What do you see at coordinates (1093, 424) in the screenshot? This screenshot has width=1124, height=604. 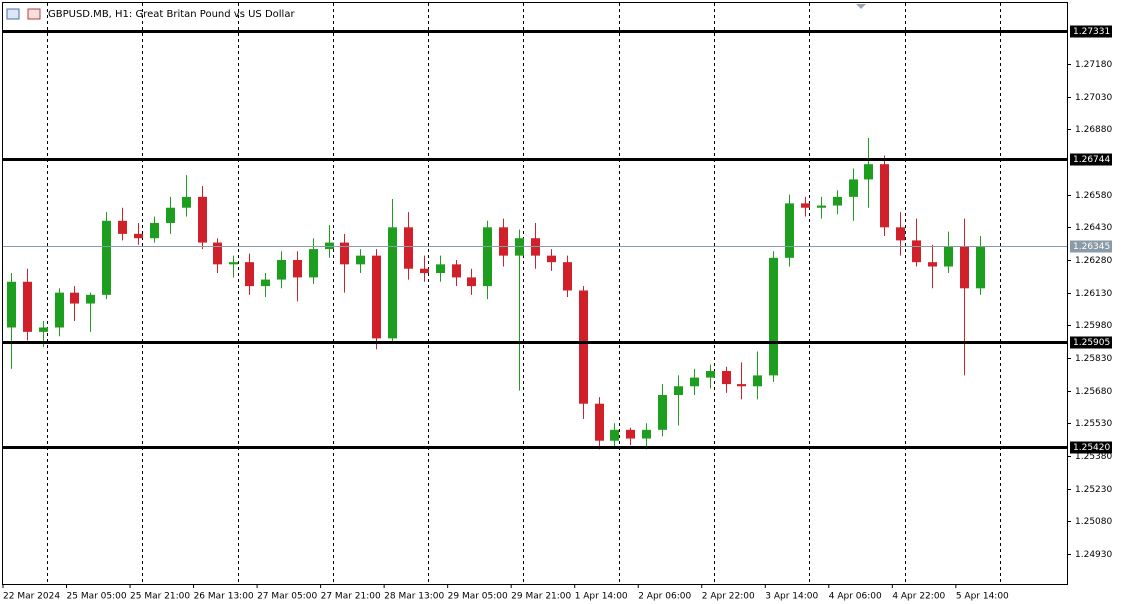 I see `y-tick-label: 1.25530` at bounding box center [1093, 424].